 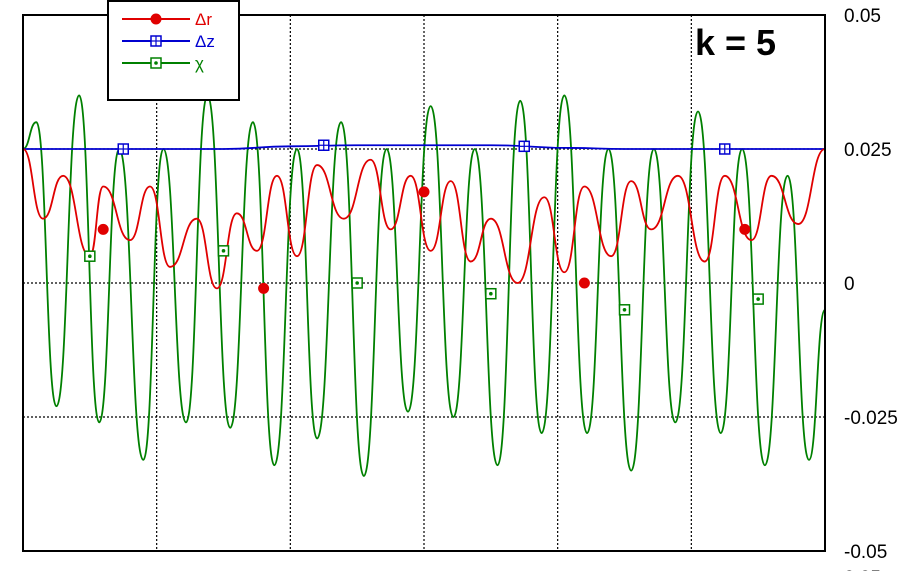 I want to click on legend-entry: χ, so click(x=163, y=63).